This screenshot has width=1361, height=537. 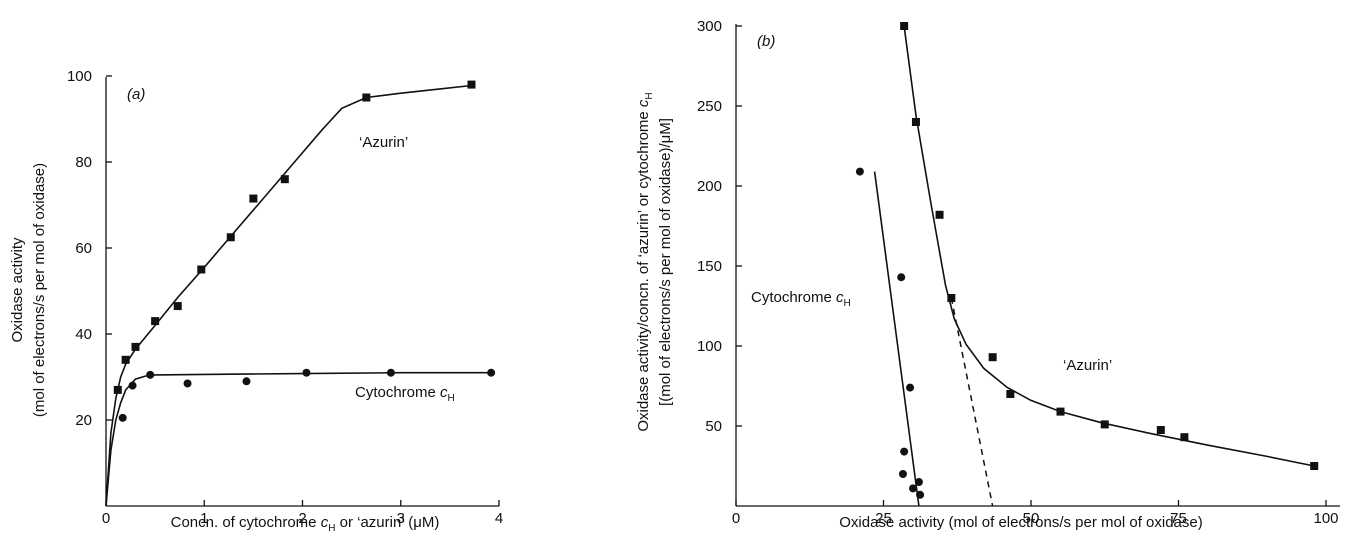 I want to click on panel-a-y-tick-label: 80, so click(x=83, y=162).